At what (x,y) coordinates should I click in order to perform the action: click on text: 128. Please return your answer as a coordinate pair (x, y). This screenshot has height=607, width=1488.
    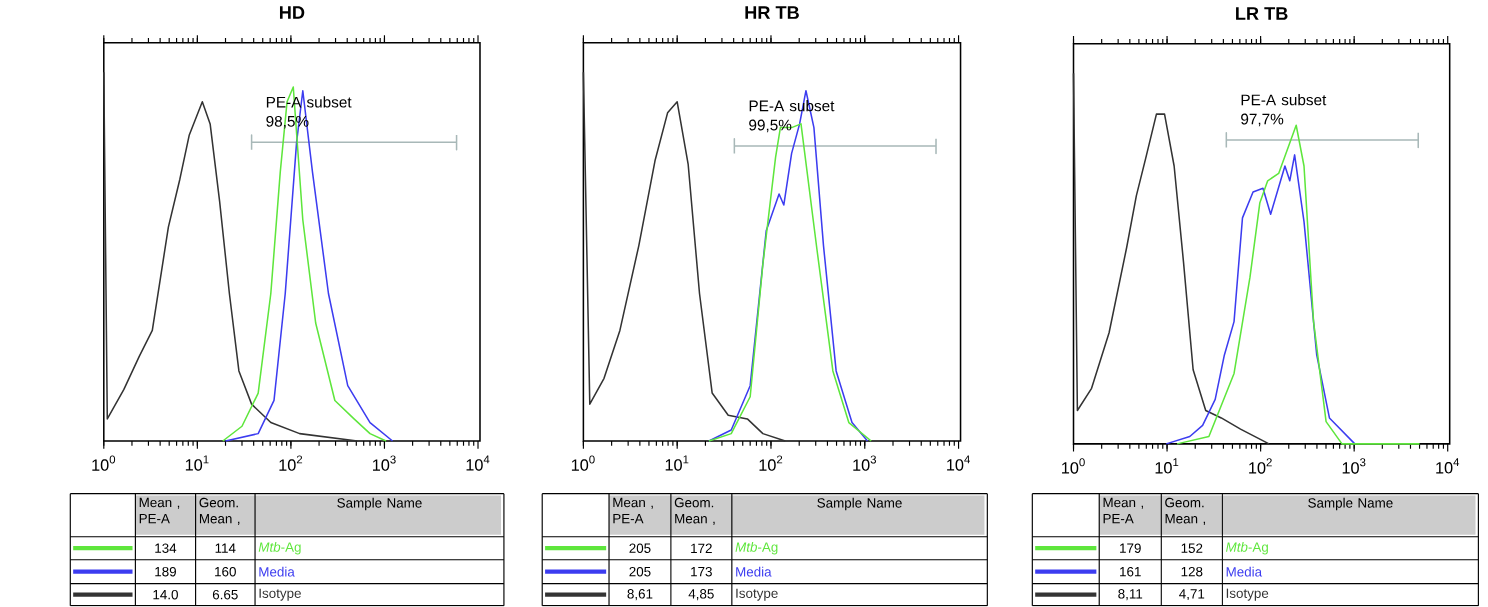
    Looking at the image, I should click on (1192, 572).